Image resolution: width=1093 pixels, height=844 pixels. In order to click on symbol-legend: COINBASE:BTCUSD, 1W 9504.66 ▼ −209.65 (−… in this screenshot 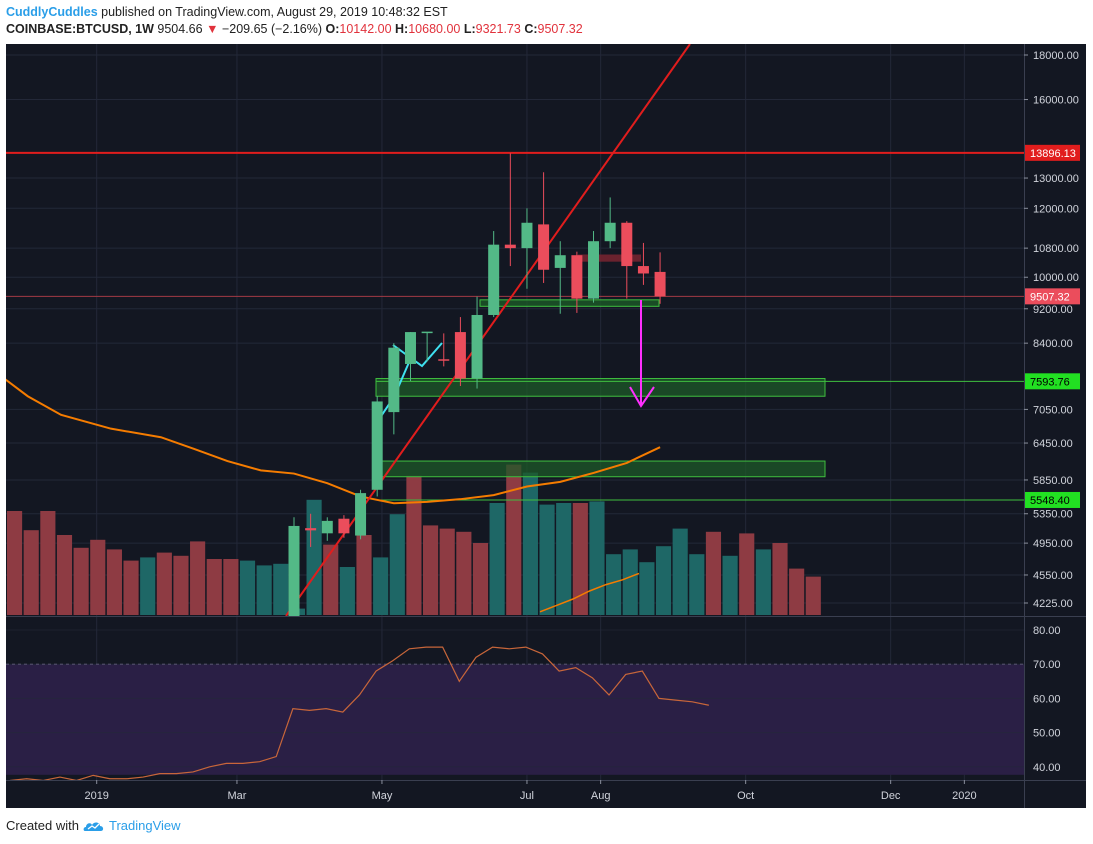, I will do `click(294, 29)`.